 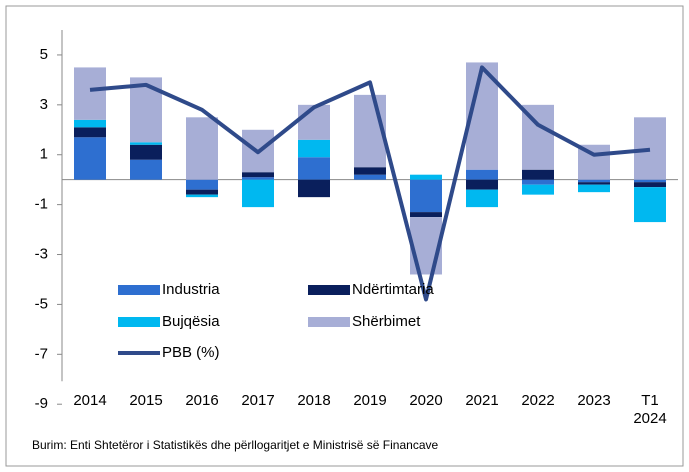 What do you see at coordinates (191, 352) in the screenshot?
I see `legend-label: PBB (%)` at bounding box center [191, 352].